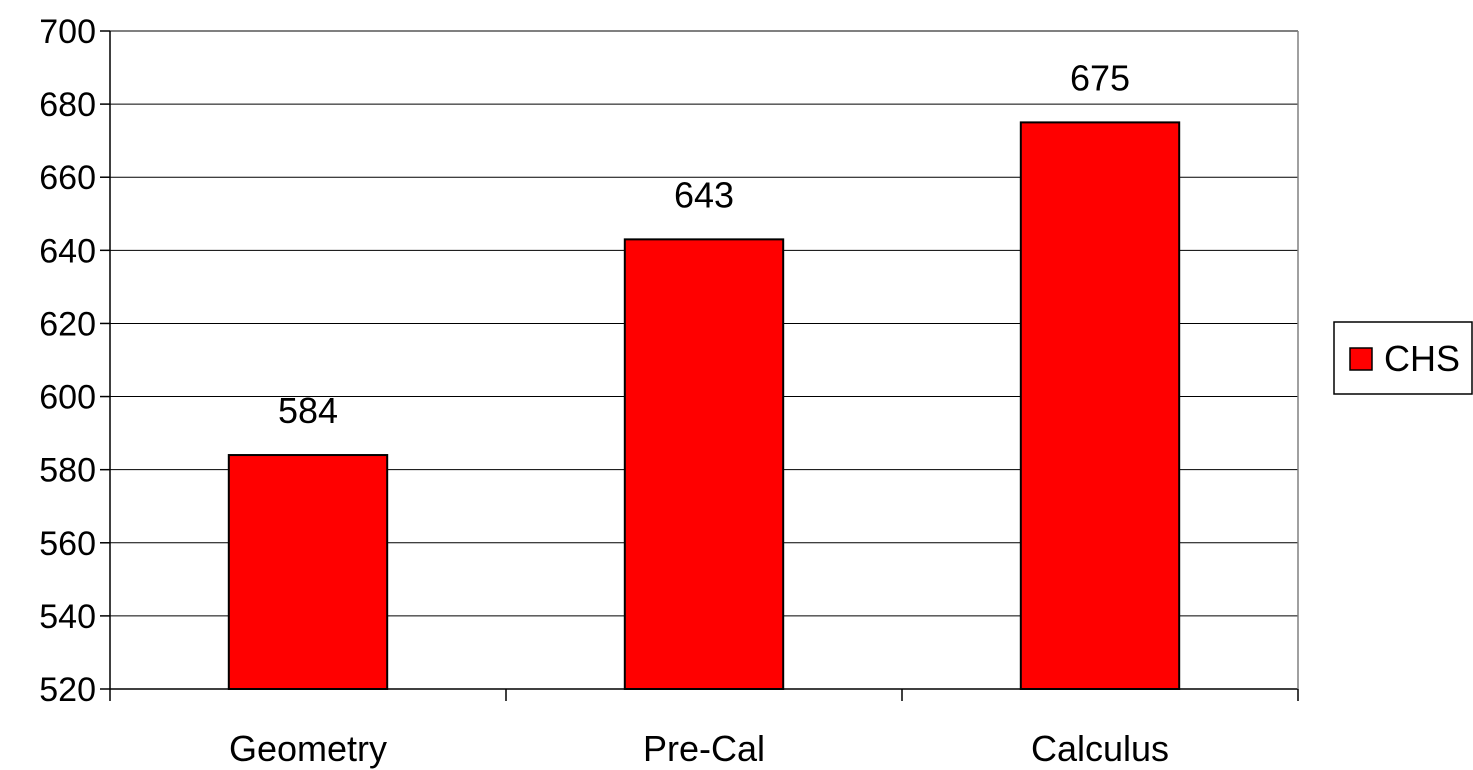 The height and width of the screenshot is (770, 1473). Describe the element at coordinates (1100, 748) in the screenshot. I see `x-tick-label: Calculus` at that location.